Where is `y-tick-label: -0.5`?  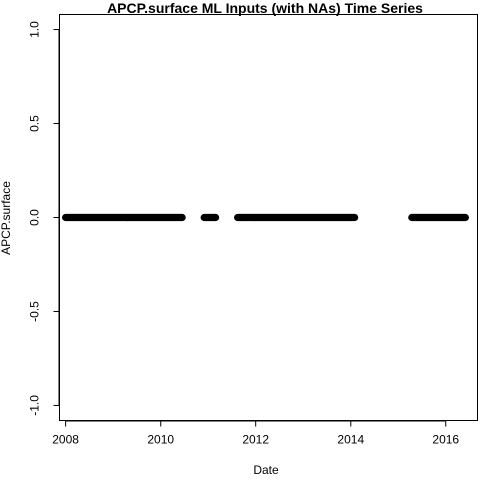
y-tick-label: -0.5 is located at coordinates (35, 311).